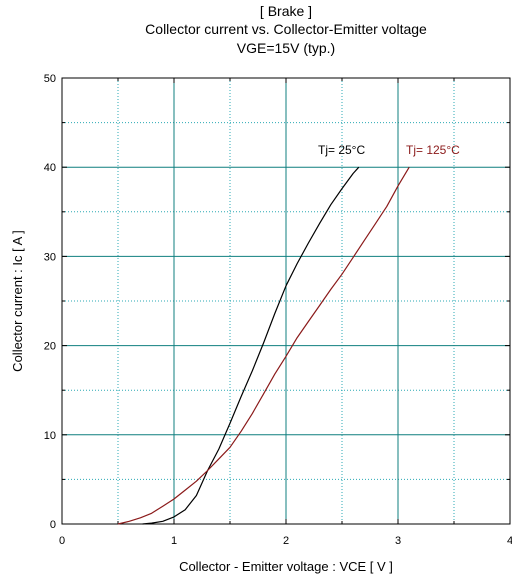 The image size is (512, 580). What do you see at coordinates (286, 11) in the screenshot?
I see `chart-title: [ Brake ]` at bounding box center [286, 11].